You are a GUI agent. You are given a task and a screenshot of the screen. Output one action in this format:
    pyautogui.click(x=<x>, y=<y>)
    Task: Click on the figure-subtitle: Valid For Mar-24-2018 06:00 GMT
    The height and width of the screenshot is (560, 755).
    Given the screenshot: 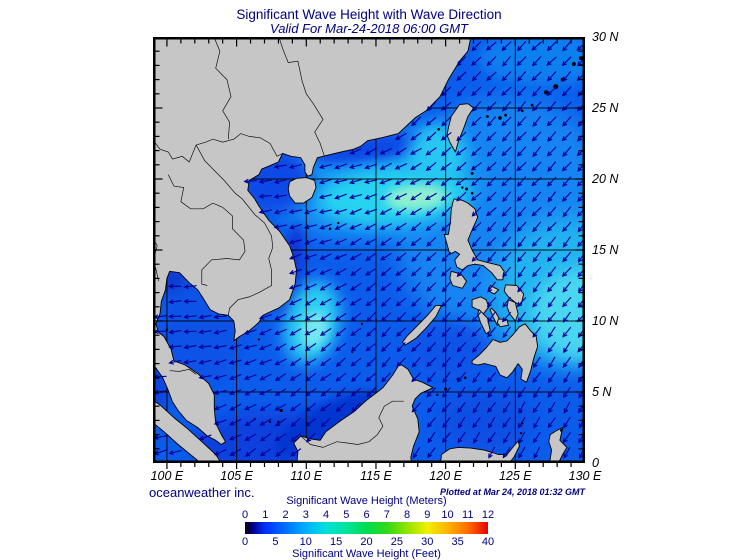 What is the action you would take?
    pyautogui.click(x=369, y=28)
    